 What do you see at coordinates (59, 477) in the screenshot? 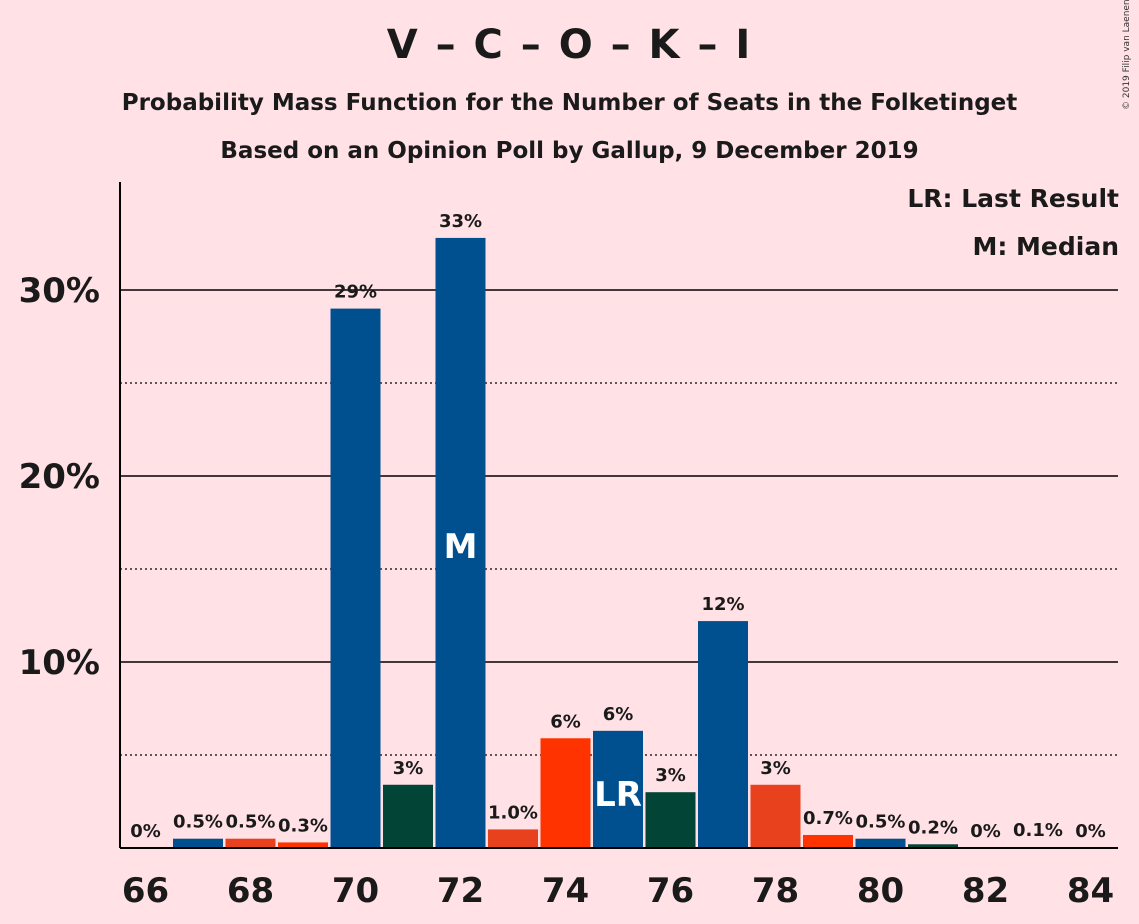
I see `y-tick-label: 20%` at bounding box center [59, 477].